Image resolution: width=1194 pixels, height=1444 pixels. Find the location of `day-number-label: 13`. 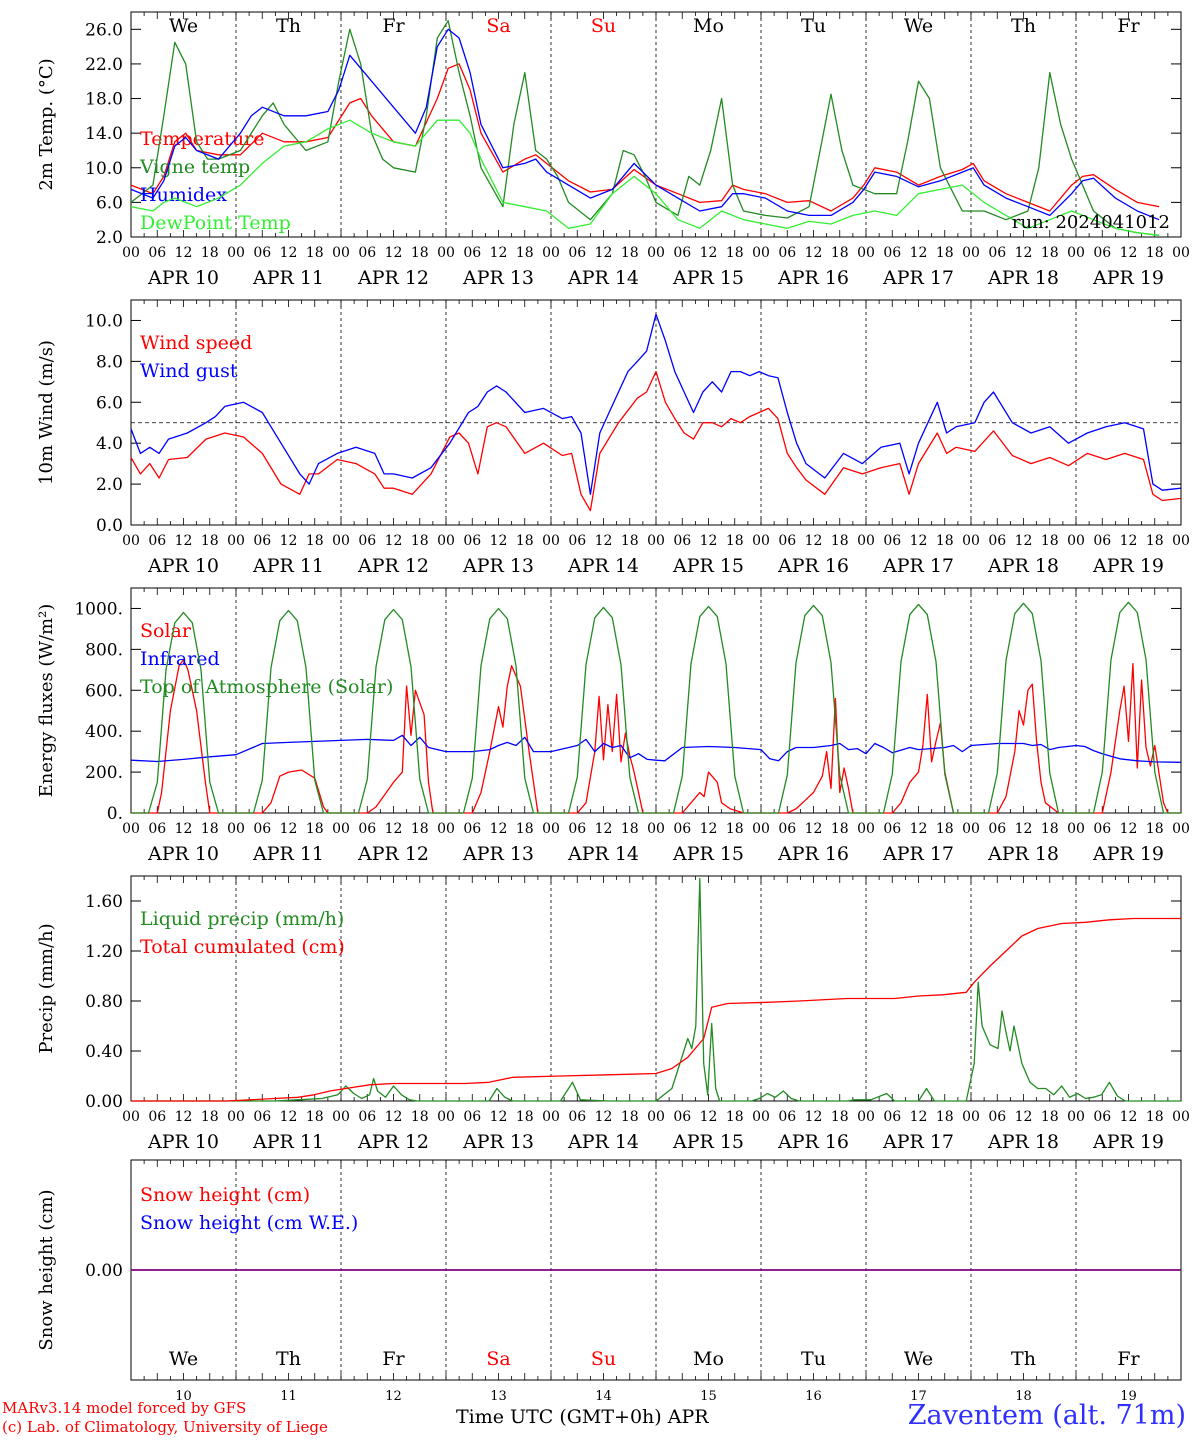

day-number-label: 13 is located at coordinates (498, 1396).